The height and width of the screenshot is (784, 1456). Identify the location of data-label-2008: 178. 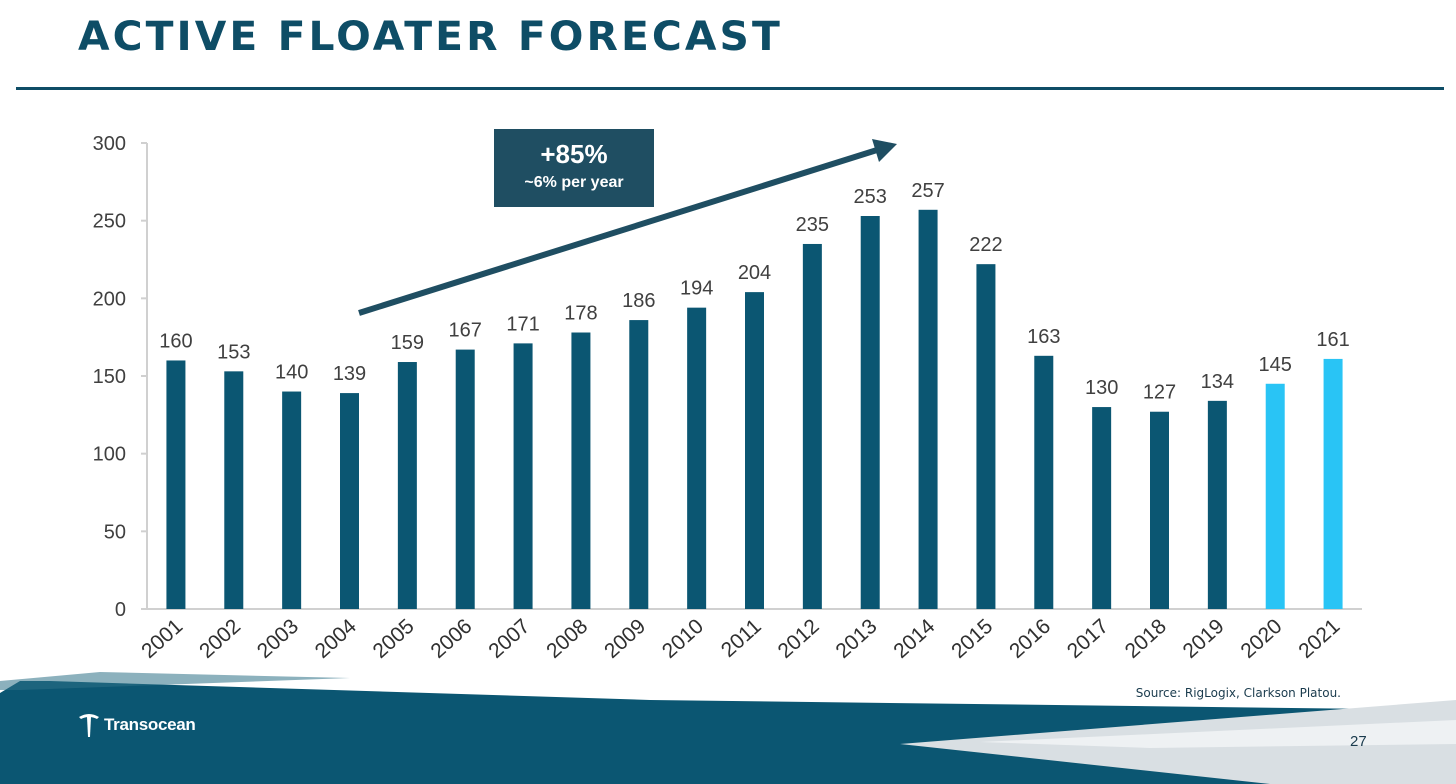
(580, 314).